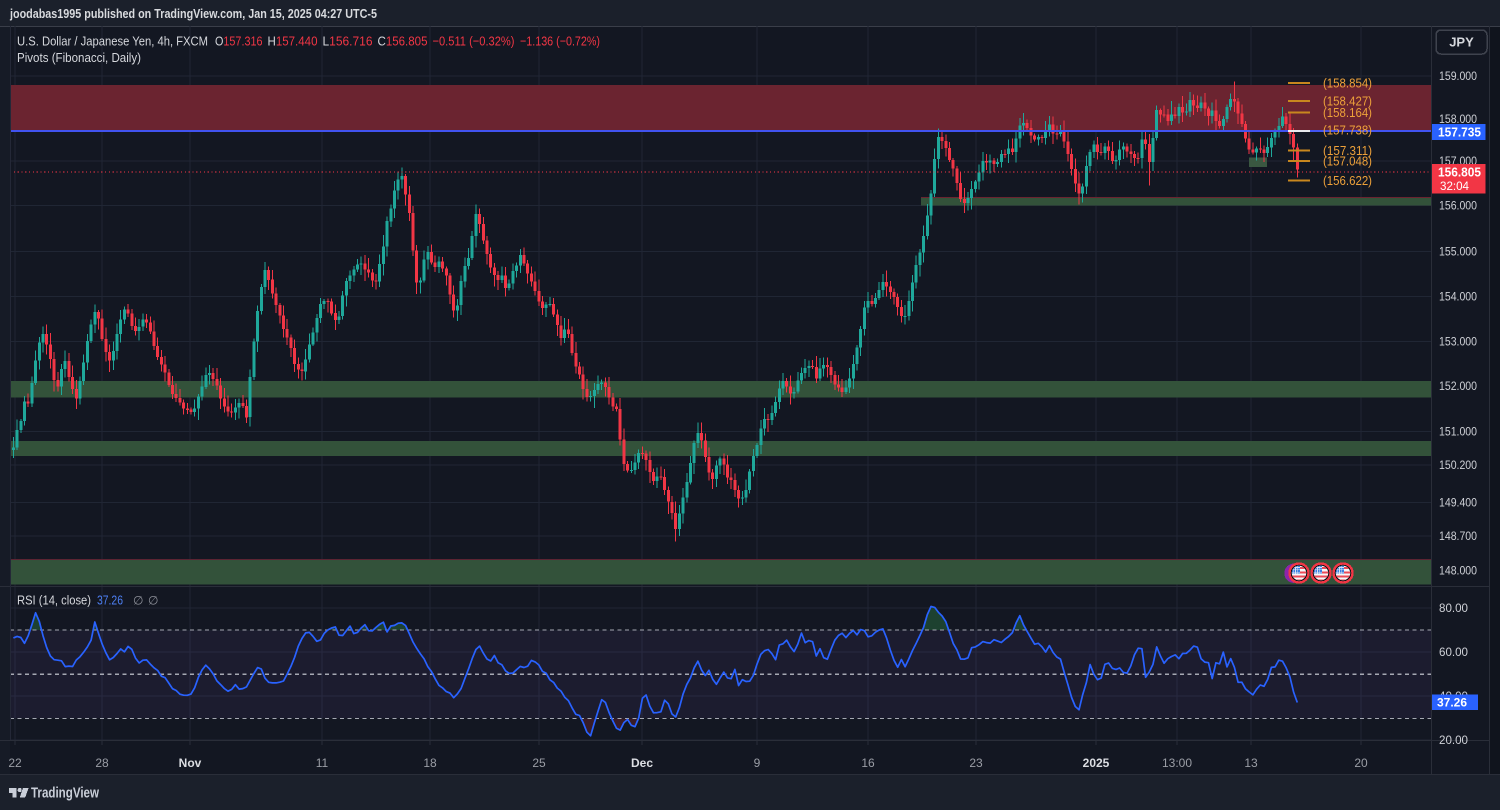  Describe the element at coordinates (54, 600) in the screenshot. I see `svg-text: RSI (14, close)` at that location.